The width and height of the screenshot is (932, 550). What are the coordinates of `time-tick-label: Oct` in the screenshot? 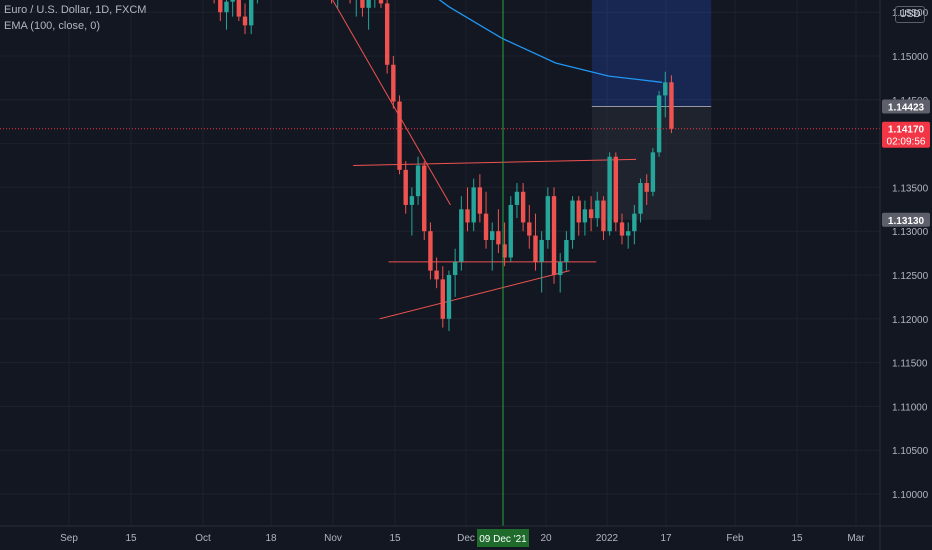 It's located at (203, 538).